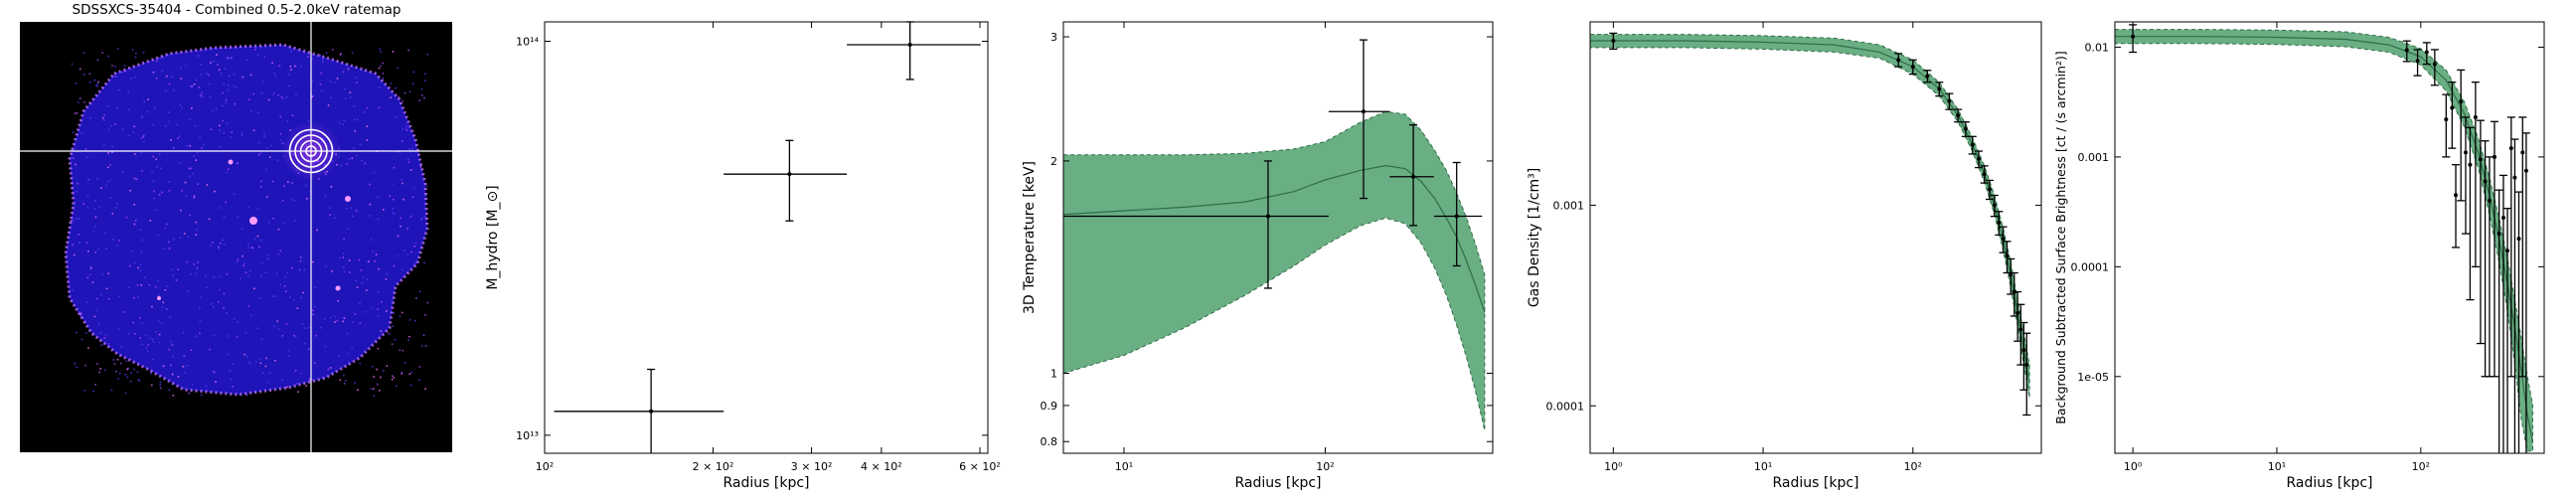 Image resolution: width=2576 pixels, height=501 pixels. Describe the element at coordinates (2093, 377) in the screenshot. I see `y-tick-label: 1e-05` at that location.